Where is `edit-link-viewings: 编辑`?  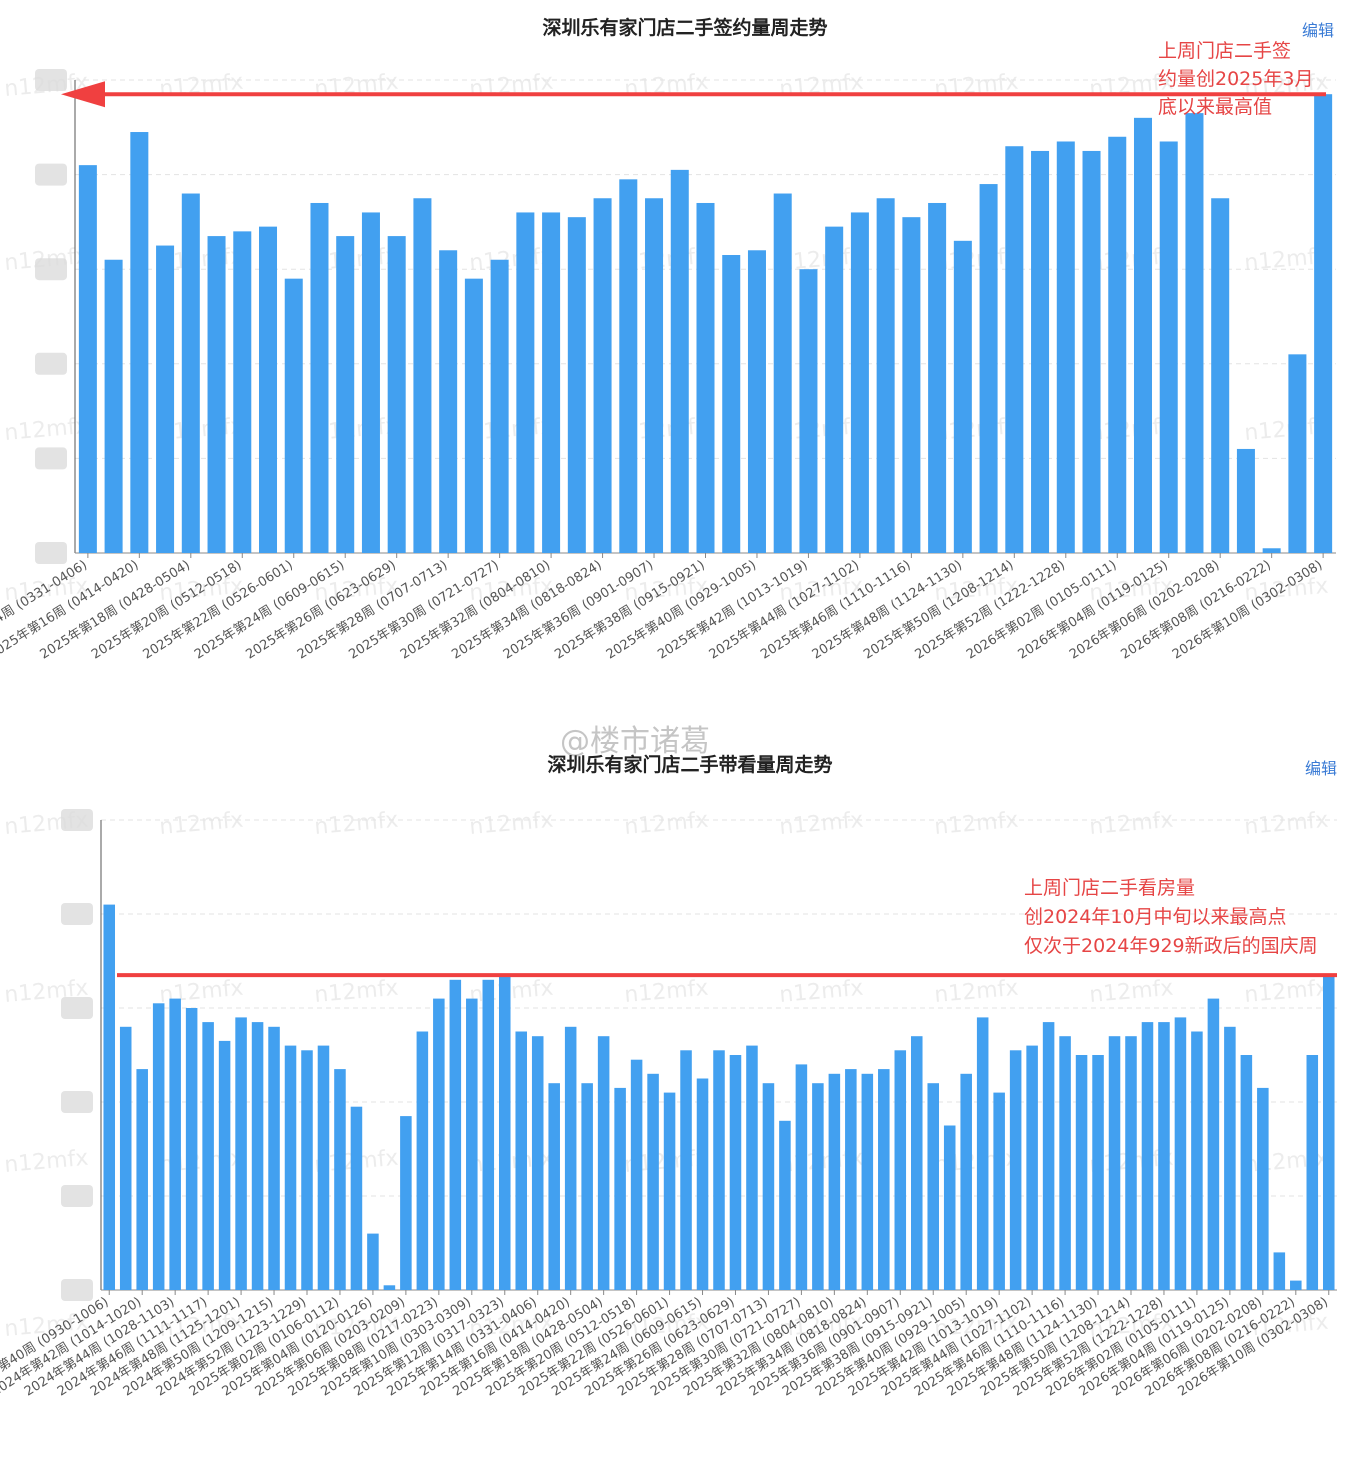
edit-link-viewings: 编辑 is located at coordinates (1321, 768).